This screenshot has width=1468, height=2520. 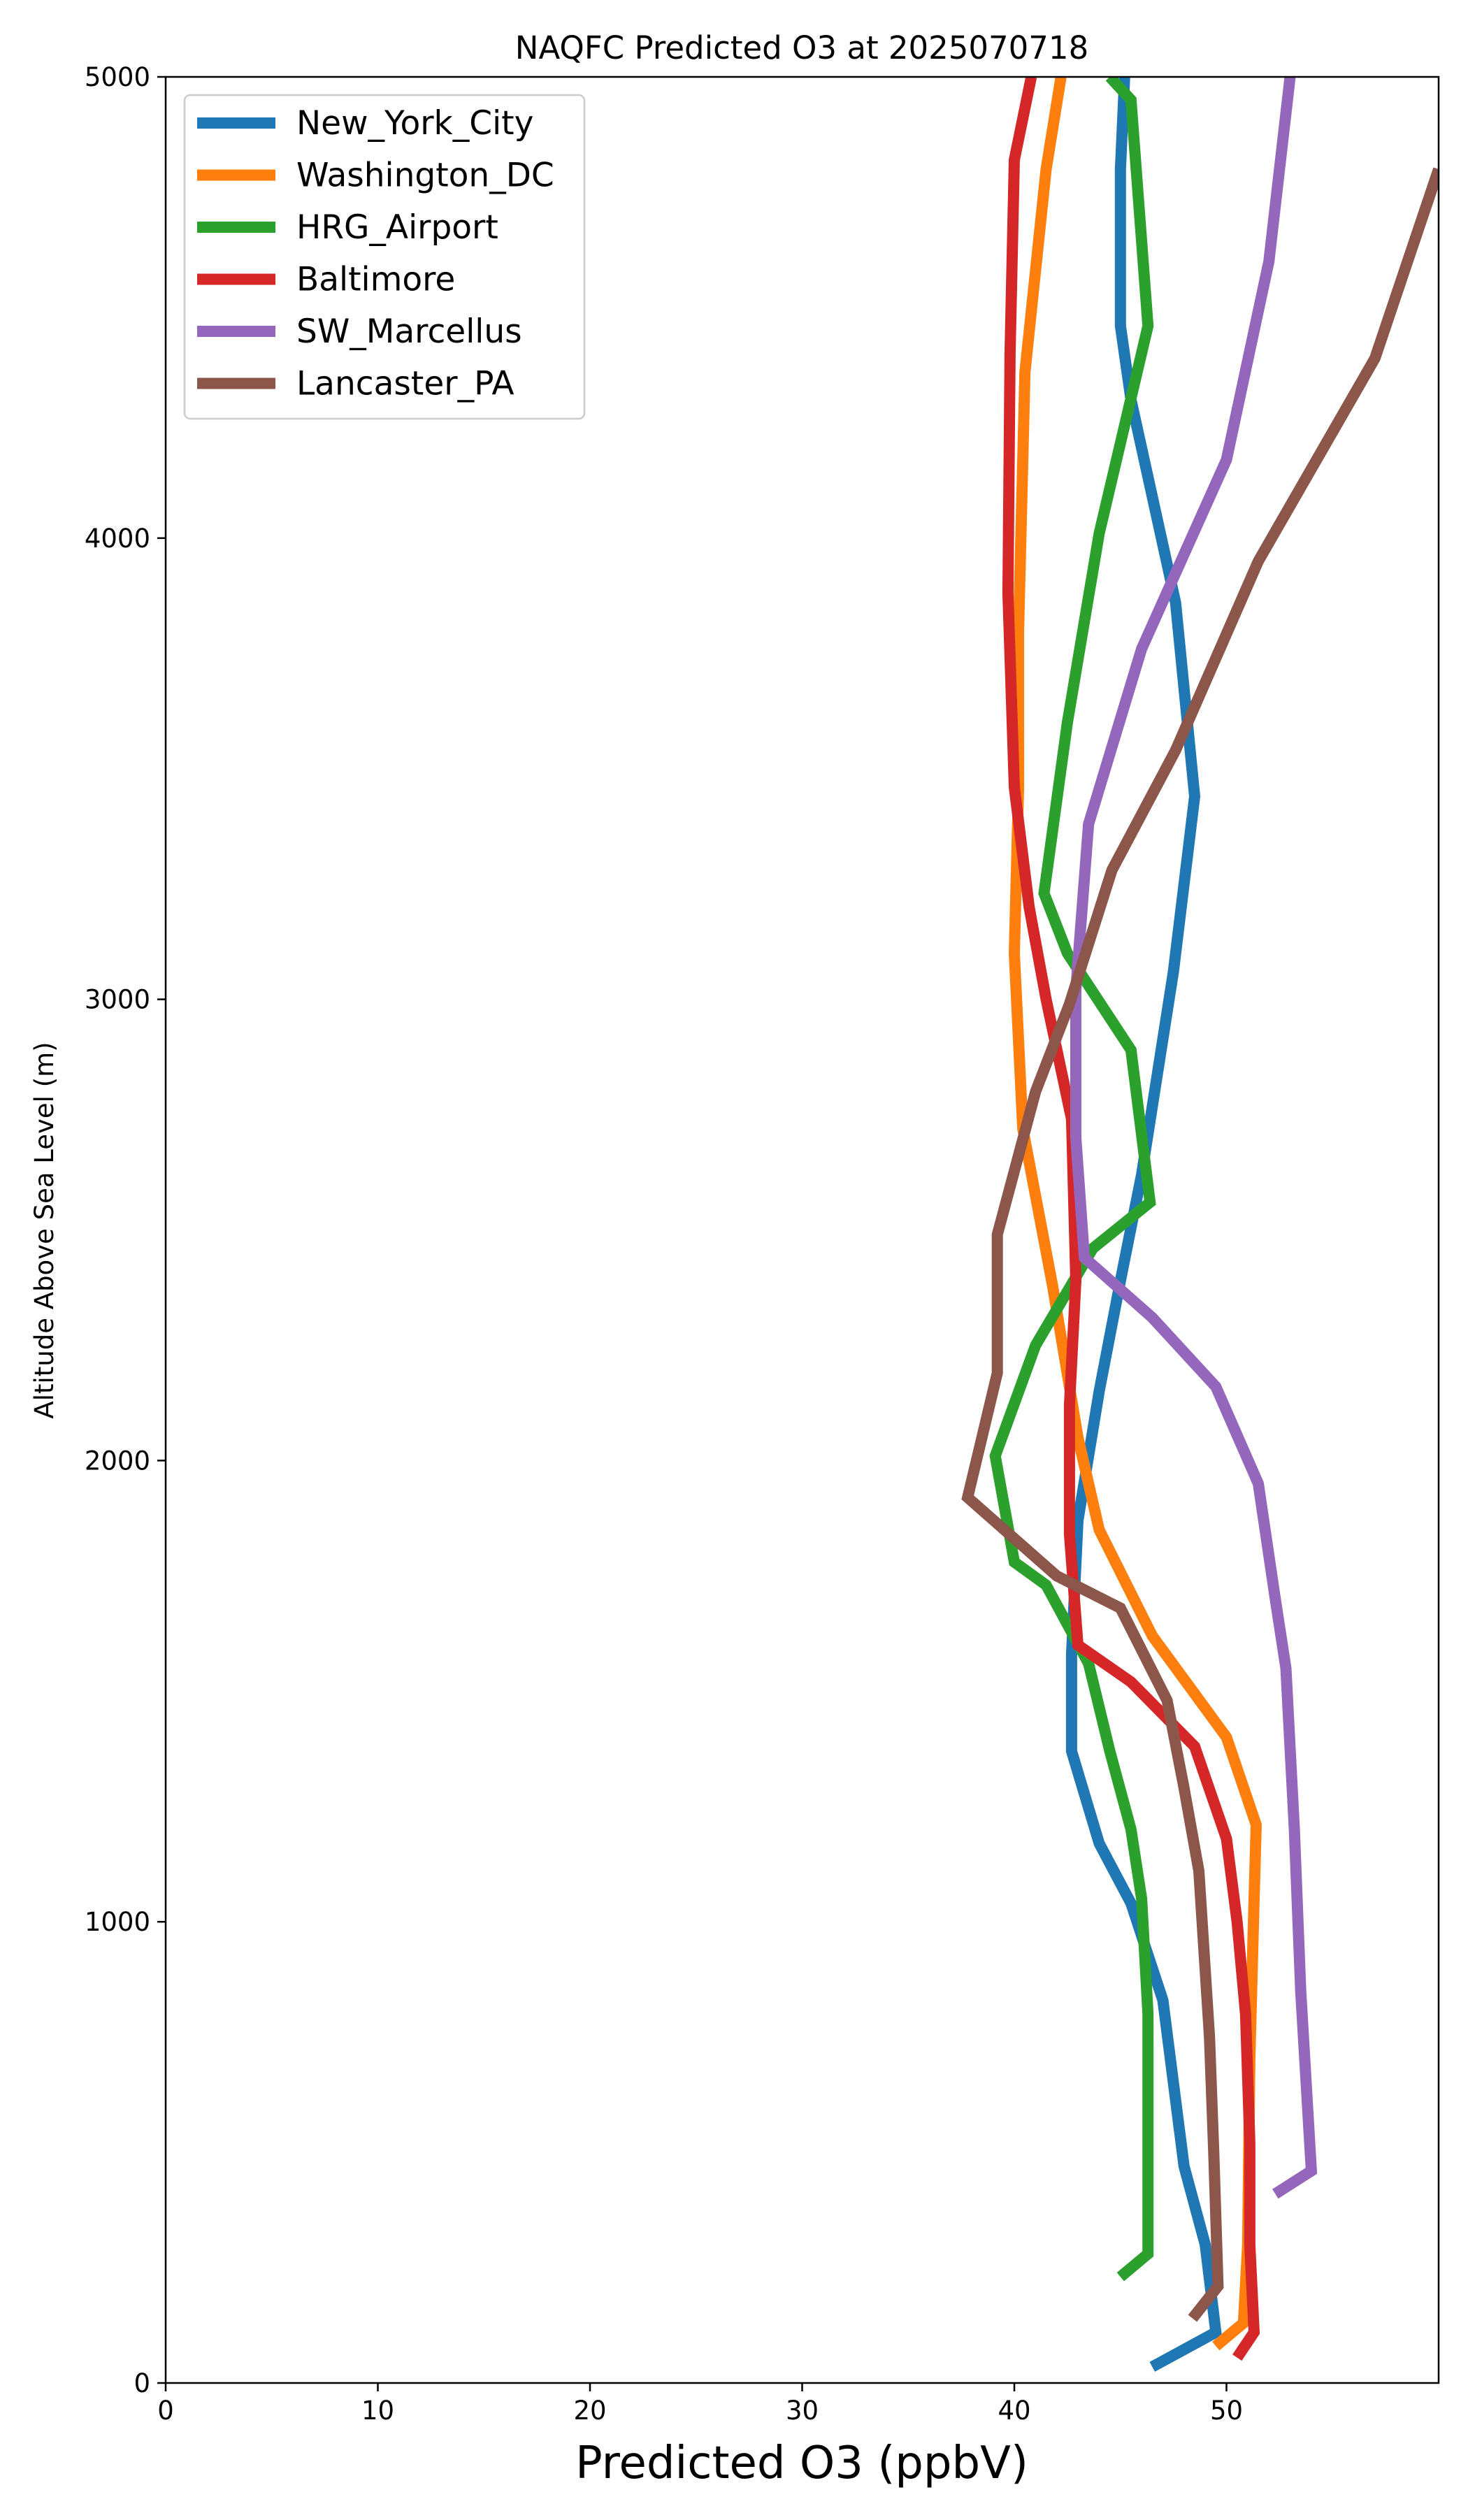 What do you see at coordinates (409, 331) in the screenshot?
I see `legend-label-sw-marcellus: SW_Marcellus` at bounding box center [409, 331].